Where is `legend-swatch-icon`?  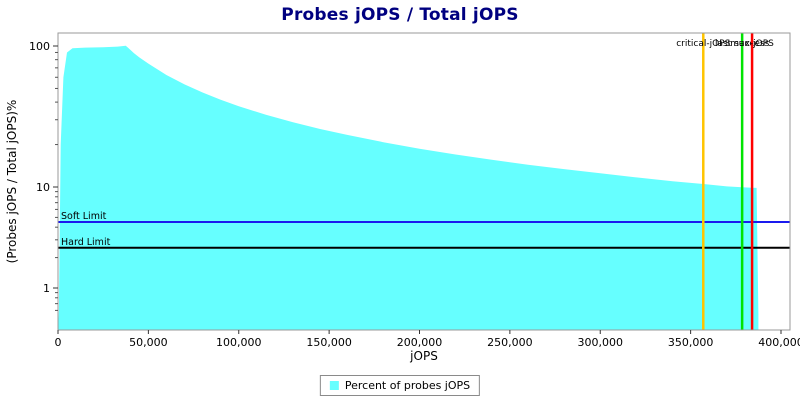
legend-swatch-icon is located at coordinates (334, 385).